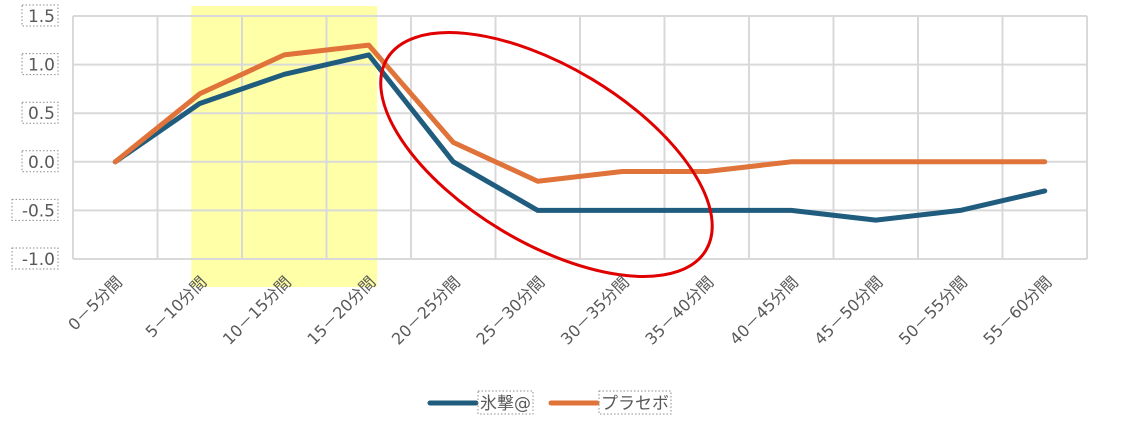 The height and width of the screenshot is (426, 1138). Describe the element at coordinates (35, 137) in the screenshot. I see `y-axis-tick-labels: 1.5 1.0 0.5 0.0 -0.5 -1.0` at that location.